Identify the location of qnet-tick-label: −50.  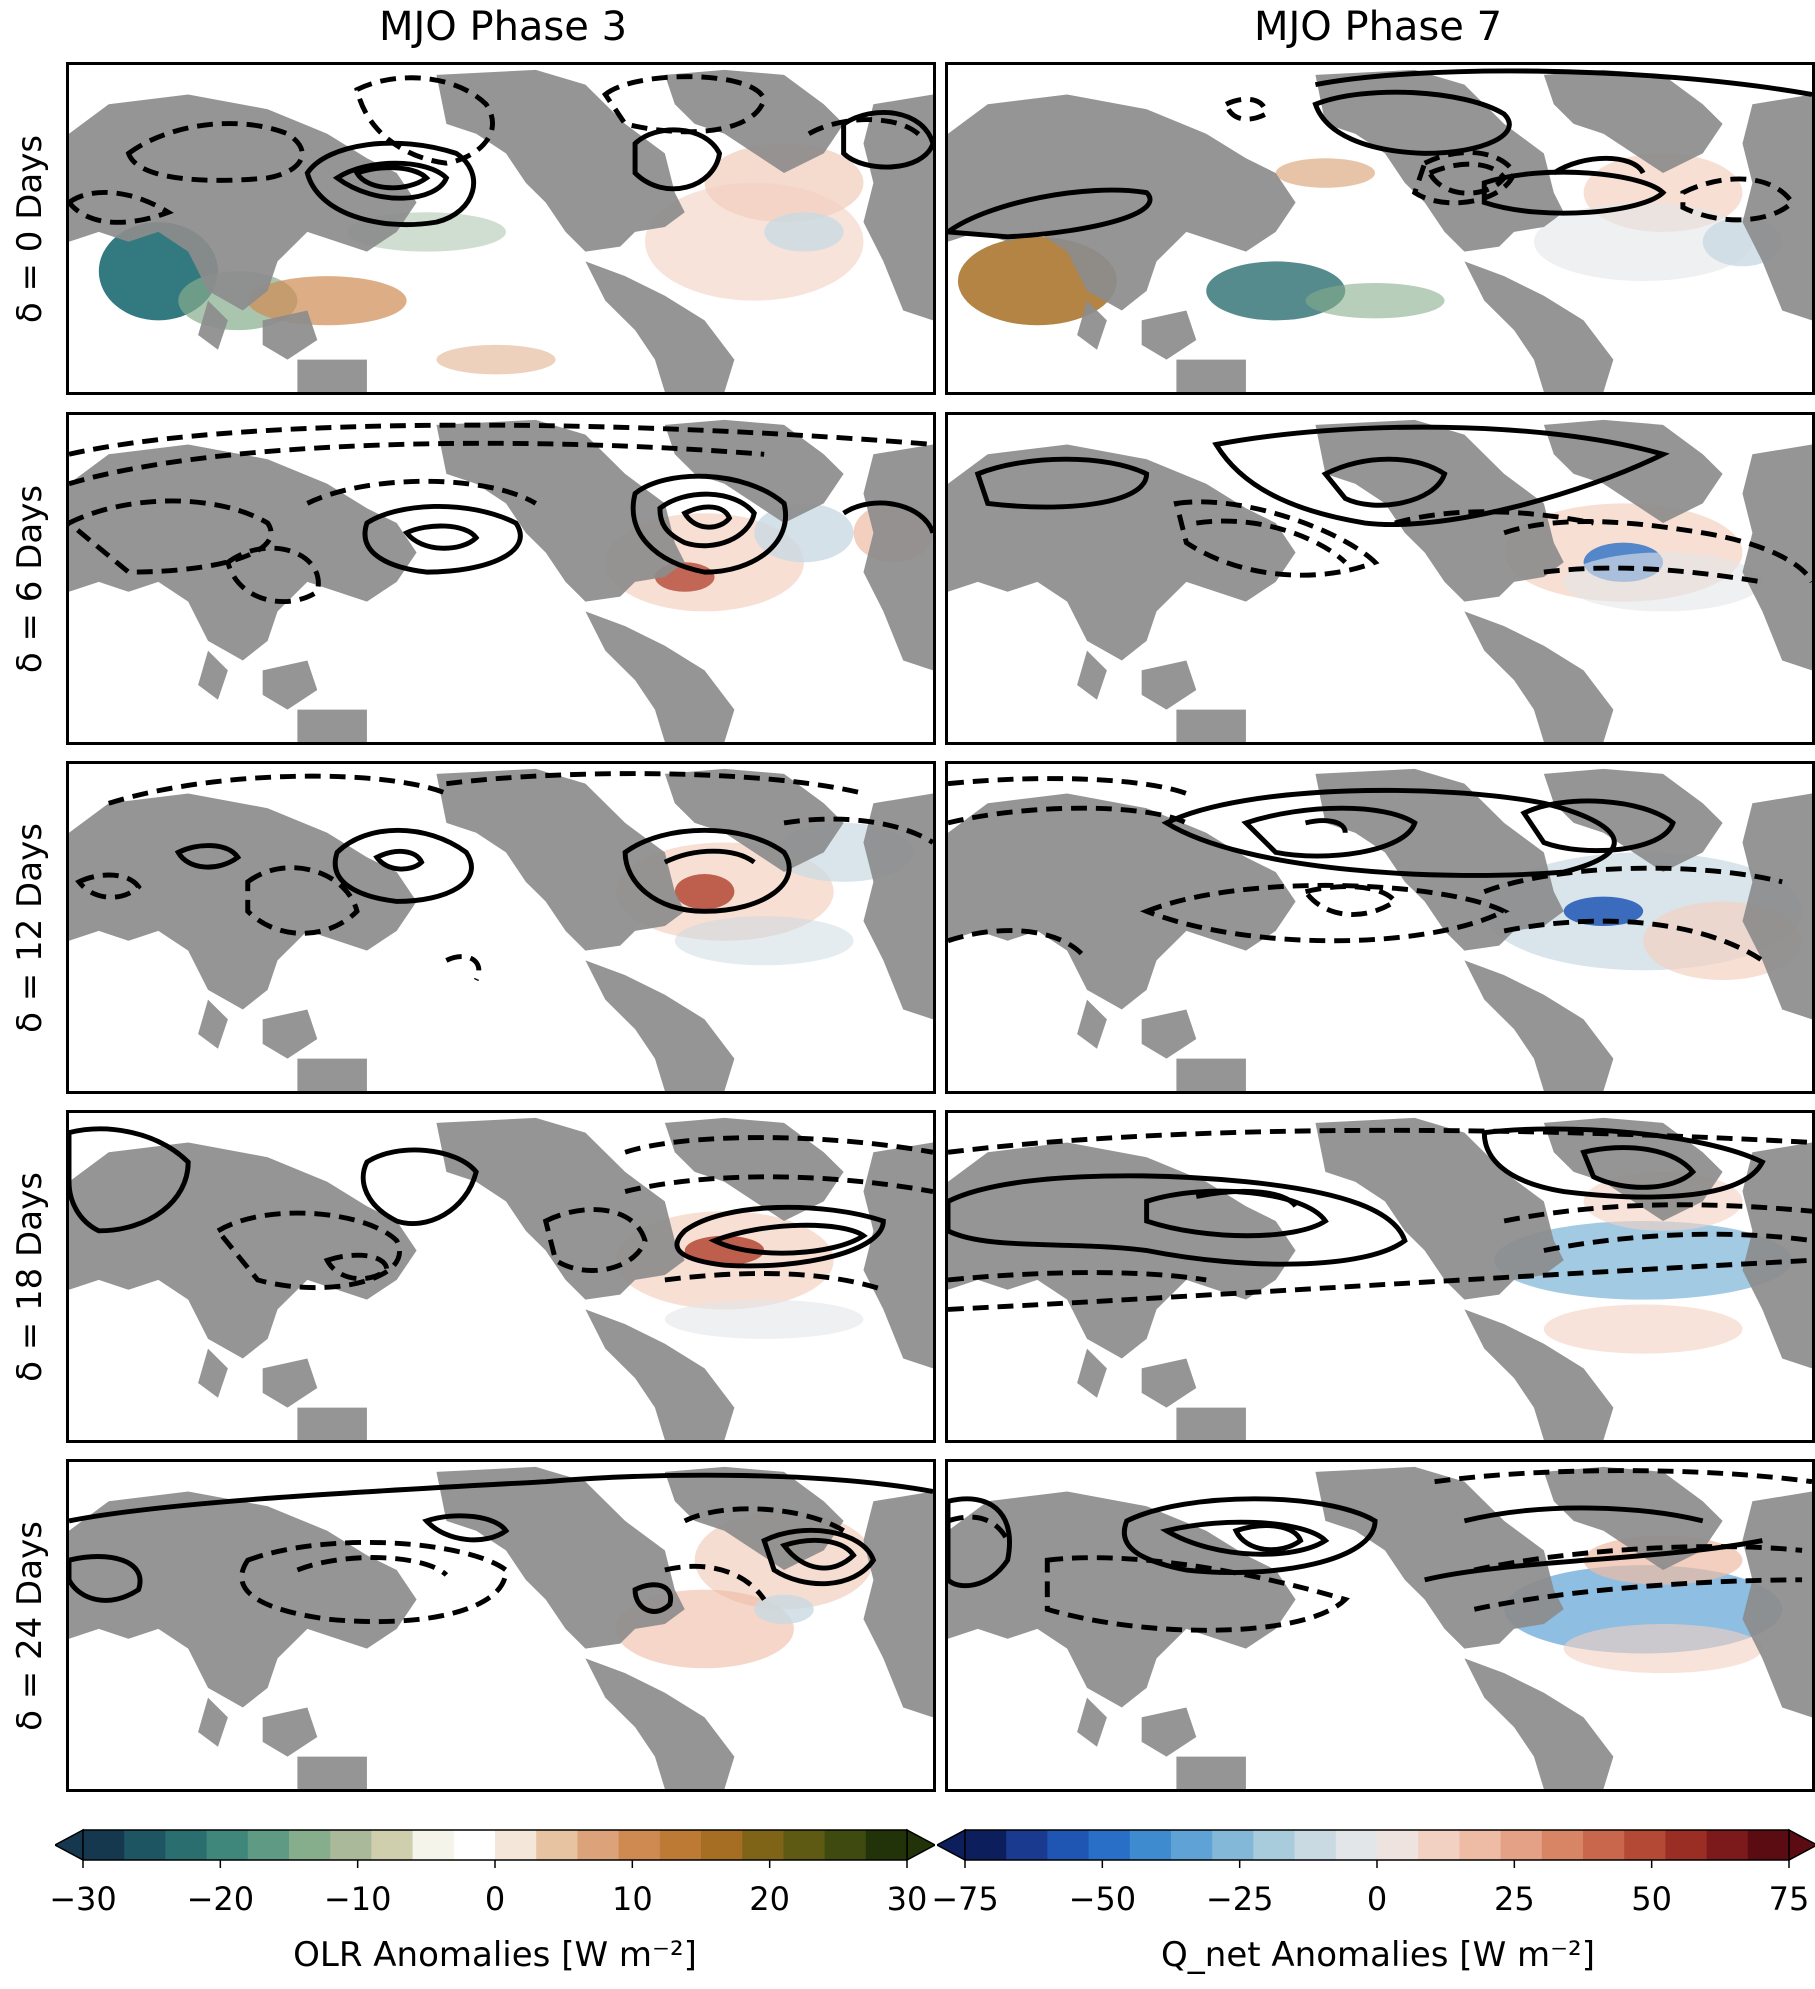
(1102, 1899).